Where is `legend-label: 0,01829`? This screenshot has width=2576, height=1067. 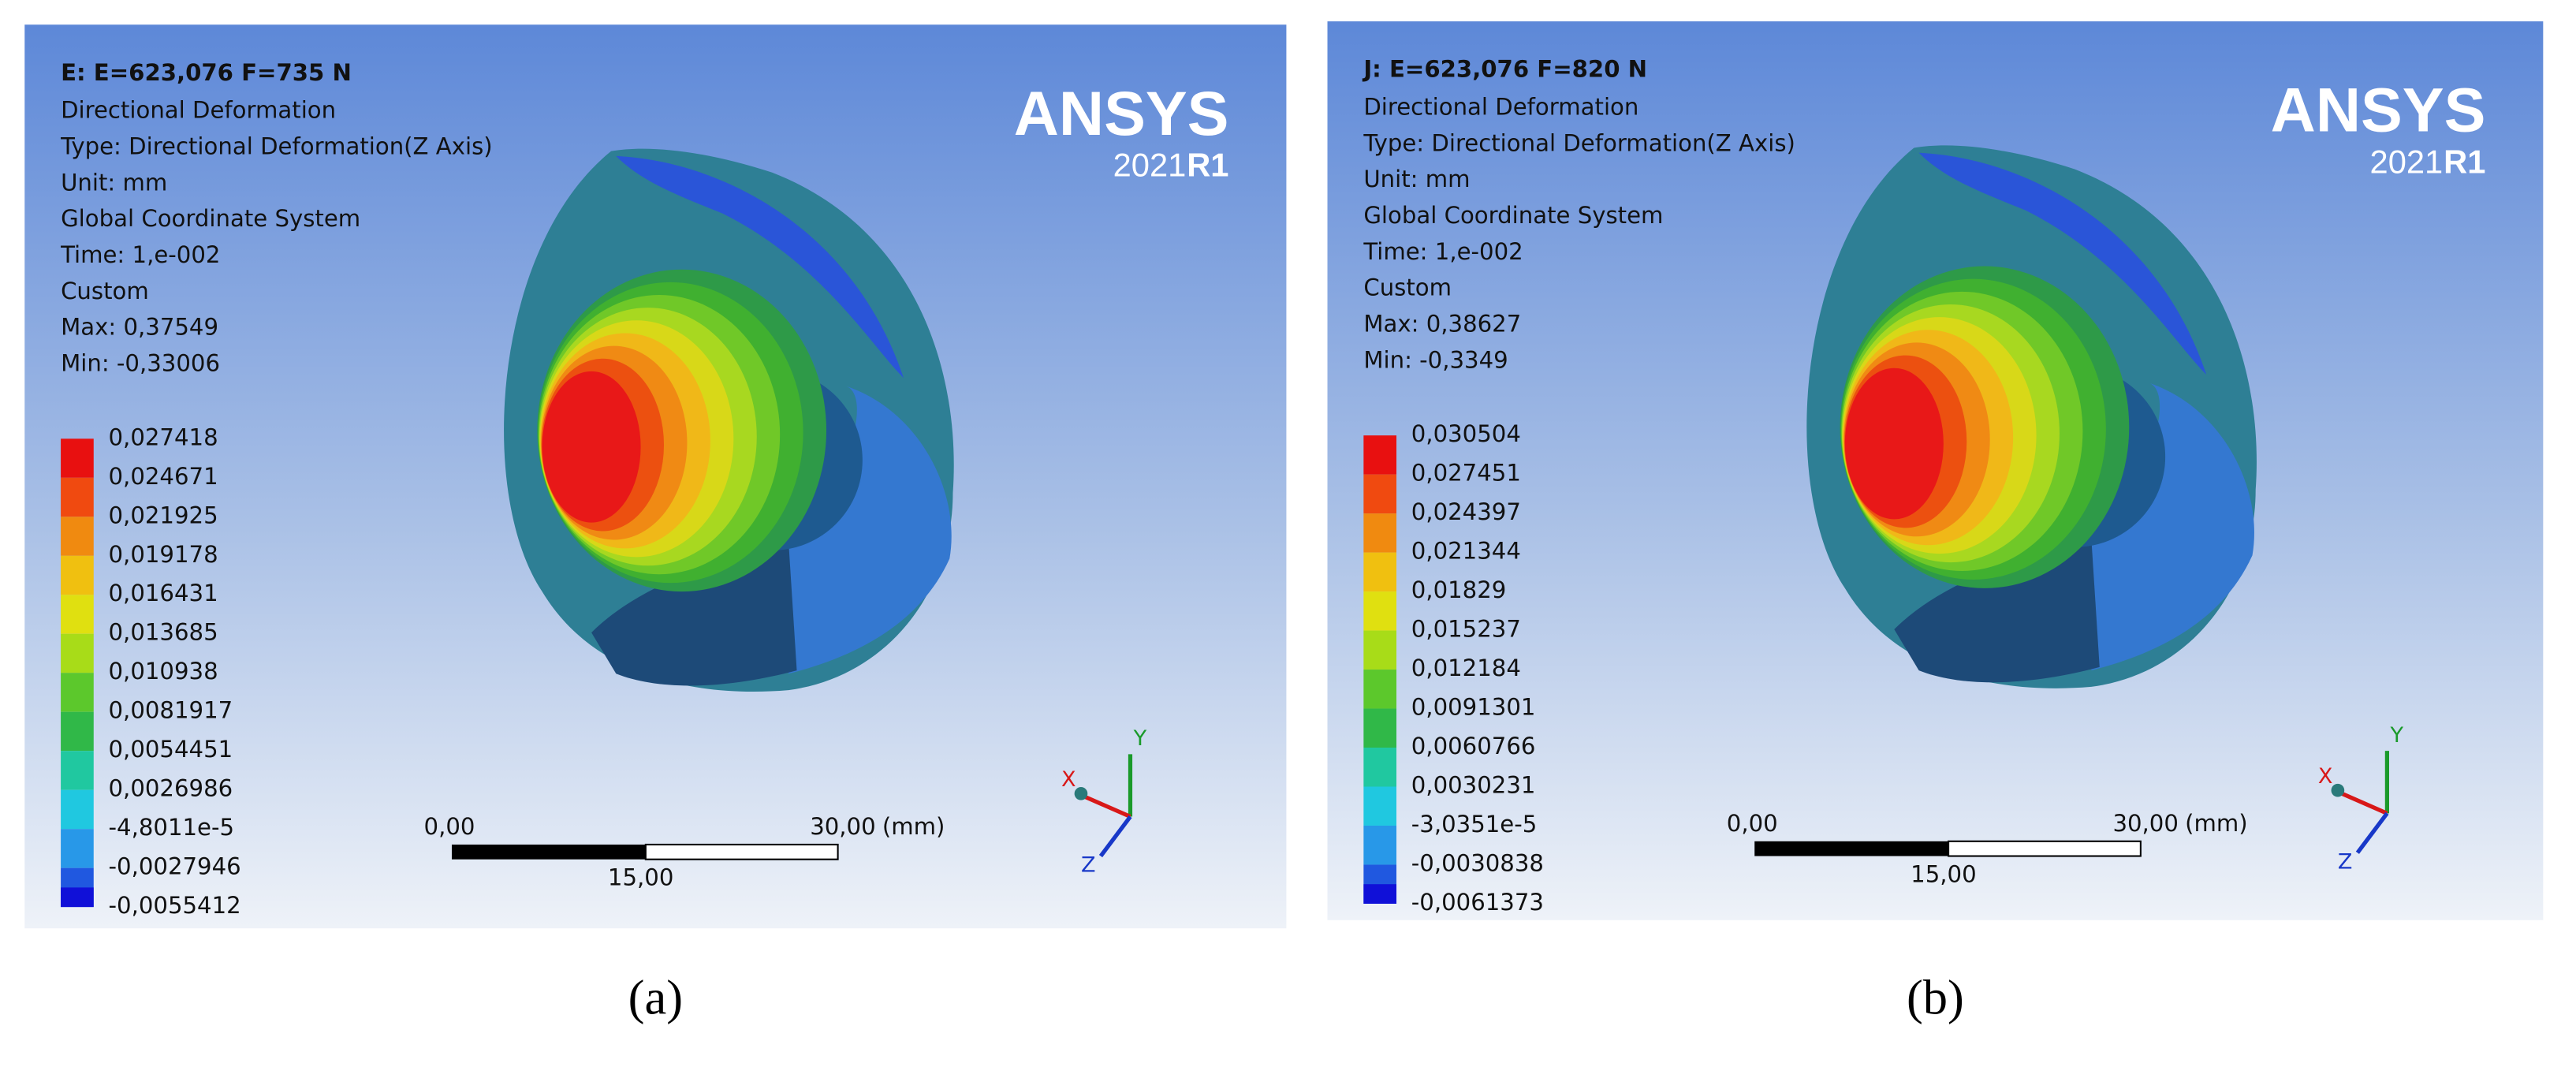 legend-label: 0,01829 is located at coordinates (1459, 589).